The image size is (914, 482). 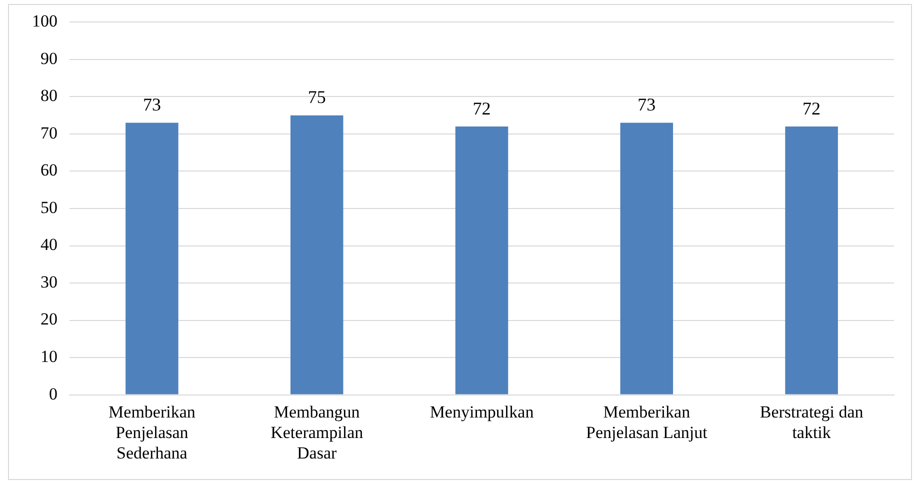 I want to click on y-tick-label: 20, so click(x=49, y=319).